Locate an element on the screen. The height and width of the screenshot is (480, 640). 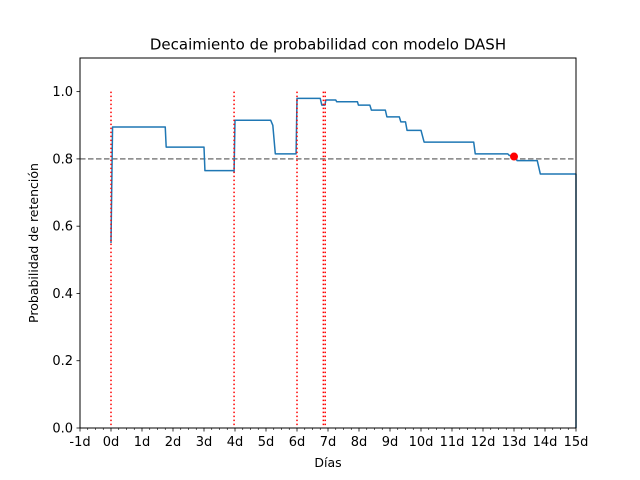
x-tick-label: 15d is located at coordinates (576, 442).